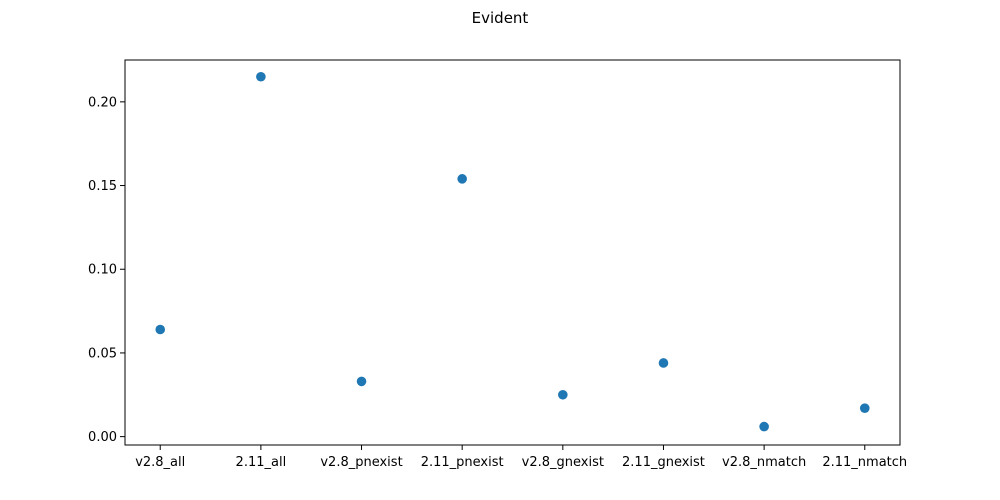 The height and width of the screenshot is (500, 1000). I want to click on data-point-2.11_all, so click(261, 76).